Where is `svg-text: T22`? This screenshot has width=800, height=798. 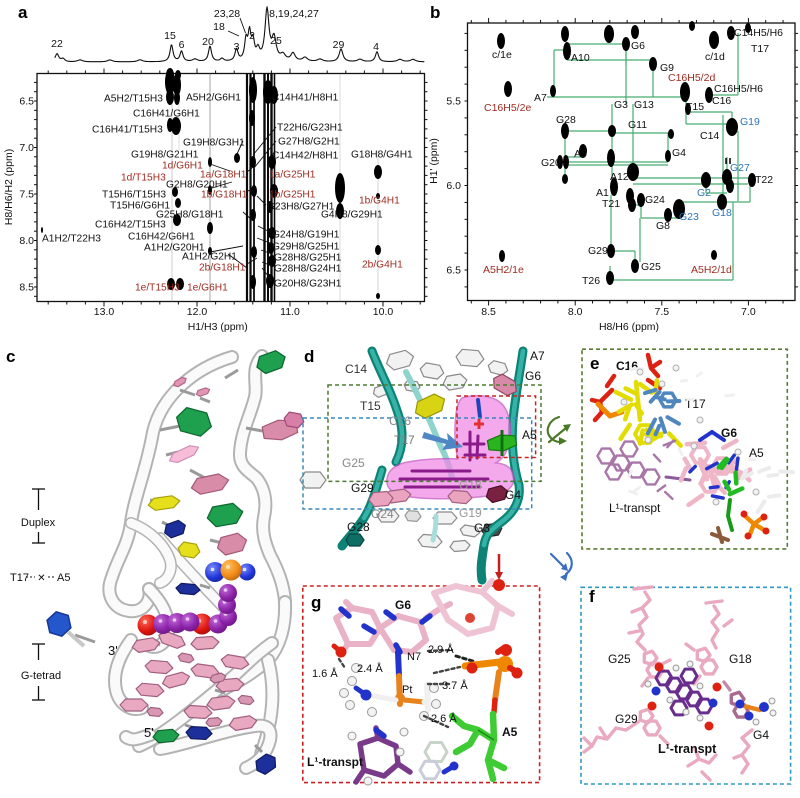
svg-text: T22 is located at coordinates (764, 180).